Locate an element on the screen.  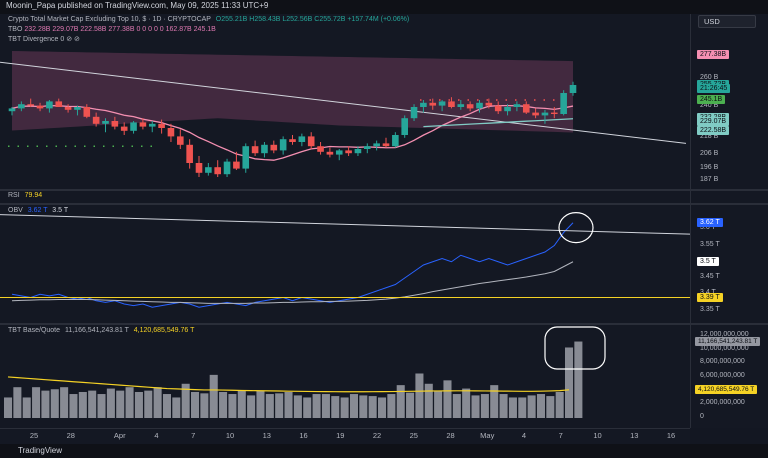
tbt-ma-value: 4,120,685,549.76 T is located at coordinates (164, 330).